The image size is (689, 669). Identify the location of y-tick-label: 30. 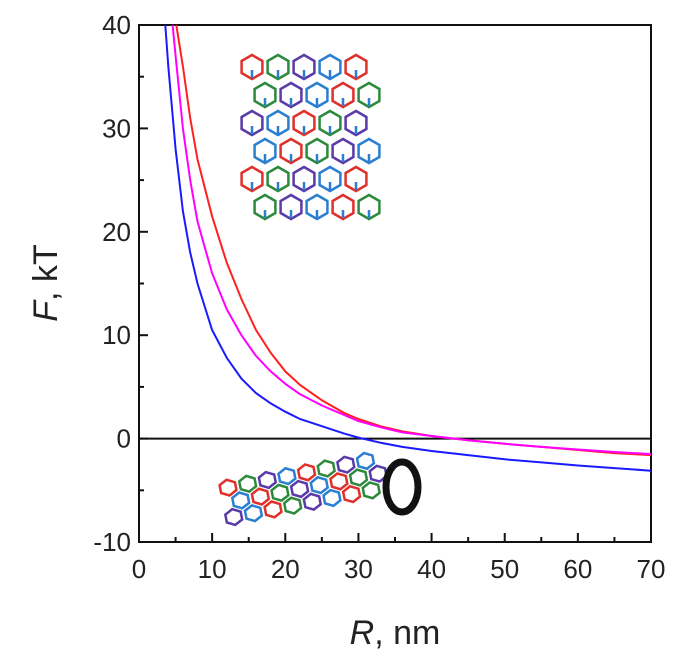
(116, 128).